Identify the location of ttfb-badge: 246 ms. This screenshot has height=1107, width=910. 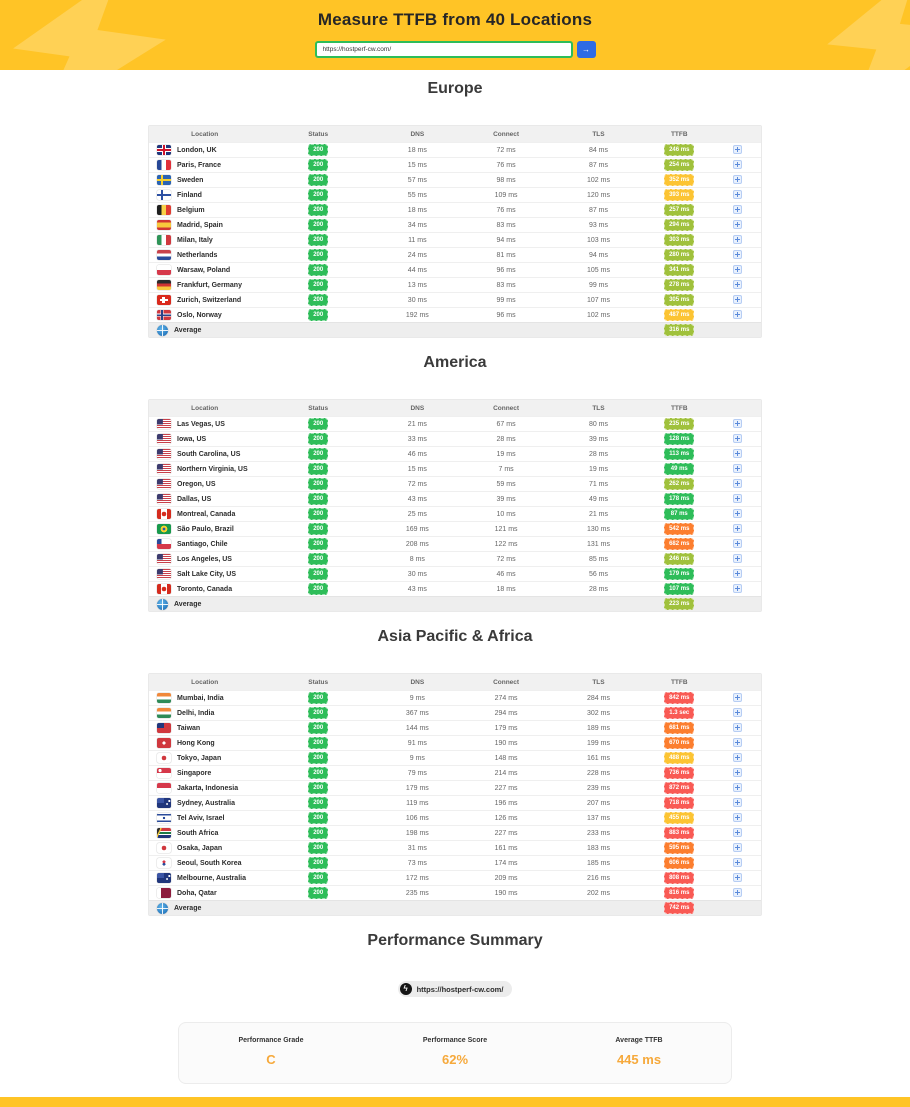
(679, 150).